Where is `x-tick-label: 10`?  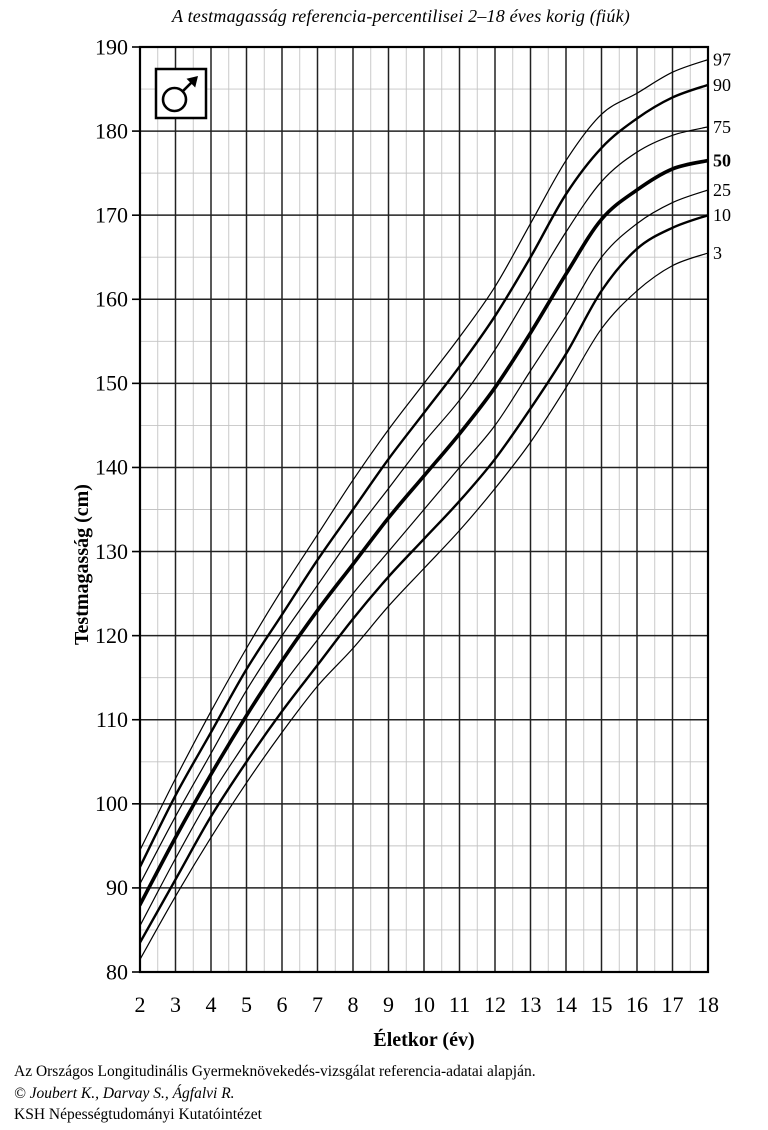
x-tick-label: 10 is located at coordinates (424, 1004).